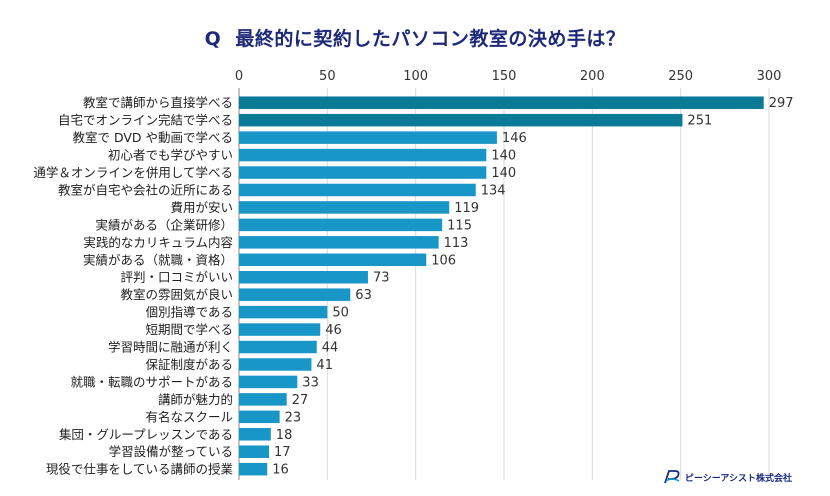 The width and height of the screenshot is (830, 496). What do you see at coordinates (239, 76) in the screenshot?
I see `x-tick-label: 0` at bounding box center [239, 76].